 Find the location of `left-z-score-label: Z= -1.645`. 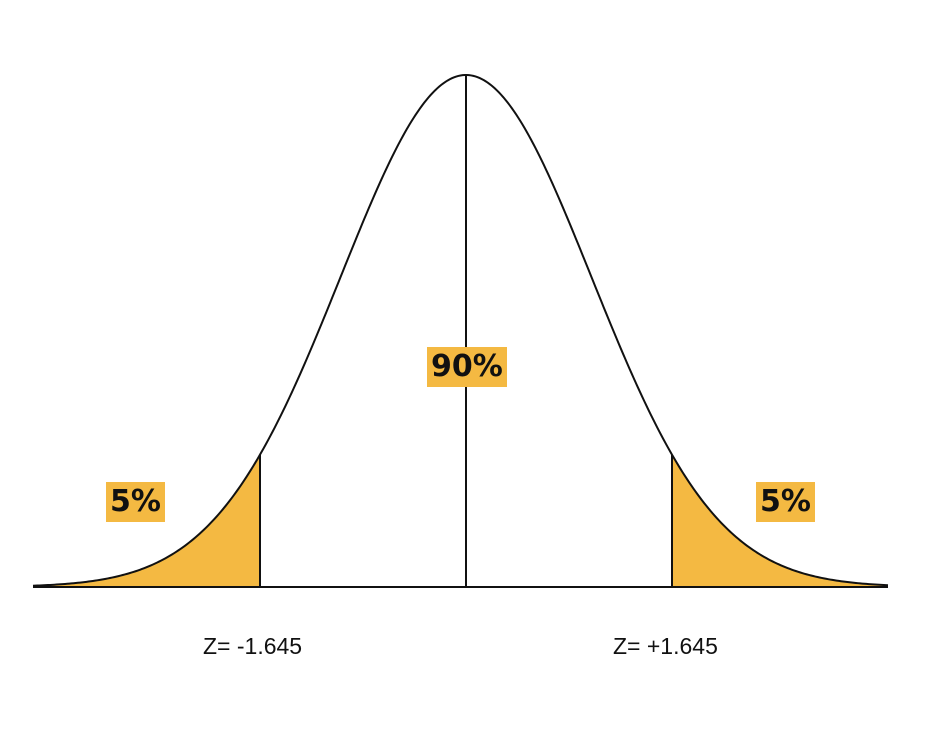

left-z-score-label: Z= -1.645 is located at coordinates (253, 646).